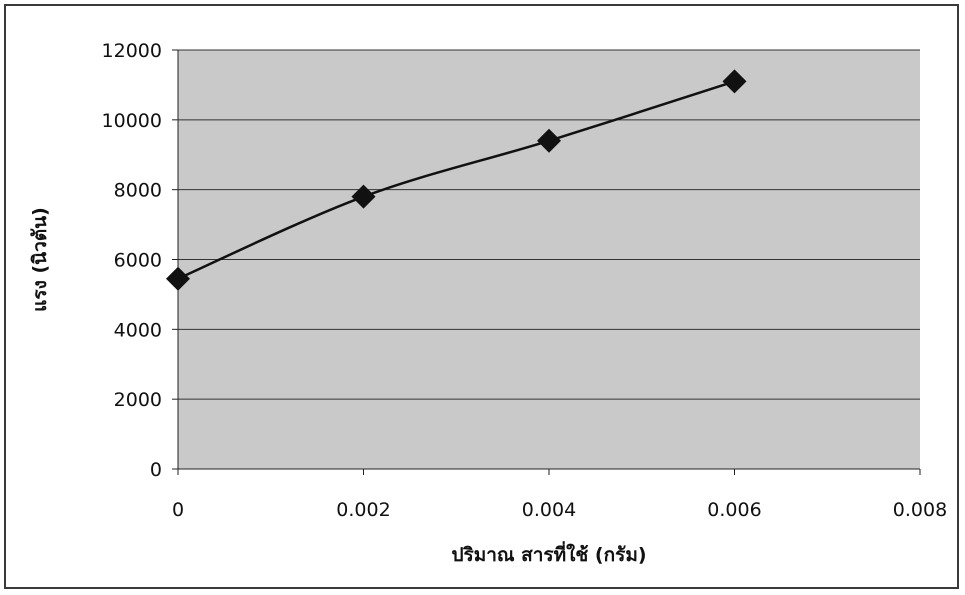  Describe the element at coordinates (178, 510) in the screenshot. I see `x-tick-label: 0` at that location.